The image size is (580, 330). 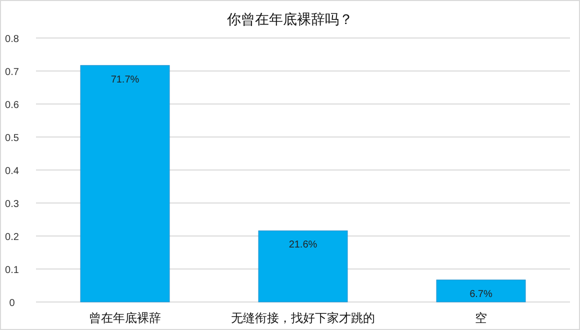 What do you see at coordinates (303, 318) in the screenshot?
I see `x-tick-label: 无缝衔接，找好下家才跳的` at bounding box center [303, 318].